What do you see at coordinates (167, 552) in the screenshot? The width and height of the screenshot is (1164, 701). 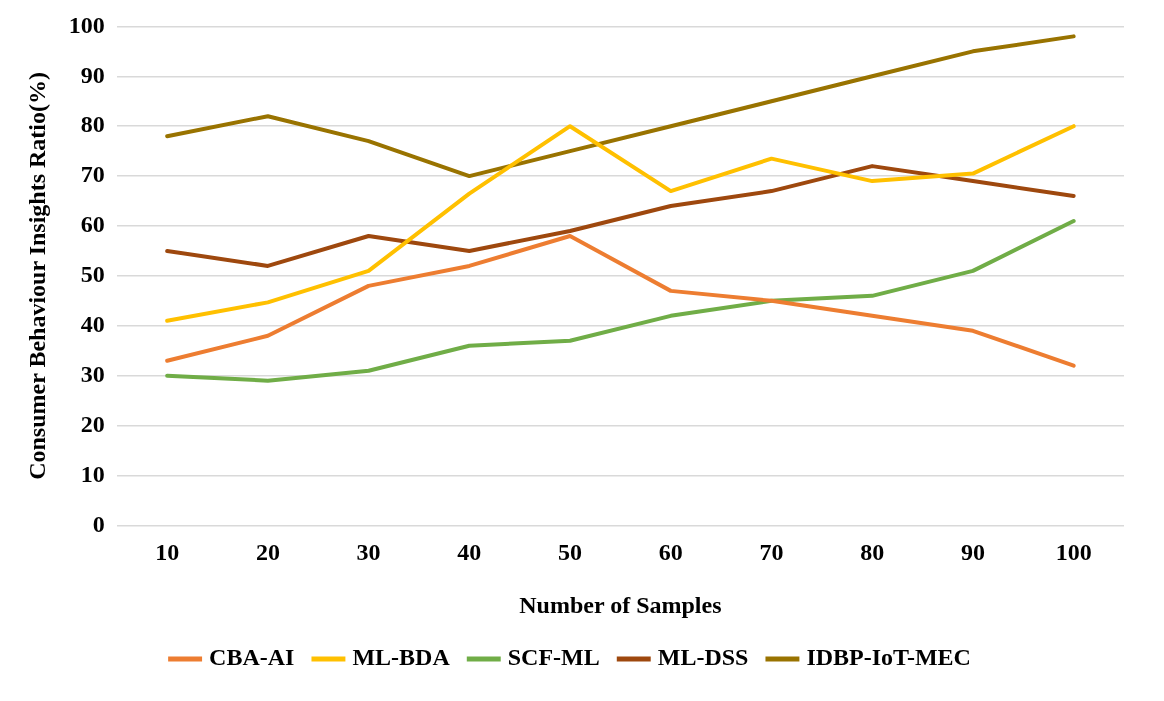 I see `x-tick-label: 10` at bounding box center [167, 552].